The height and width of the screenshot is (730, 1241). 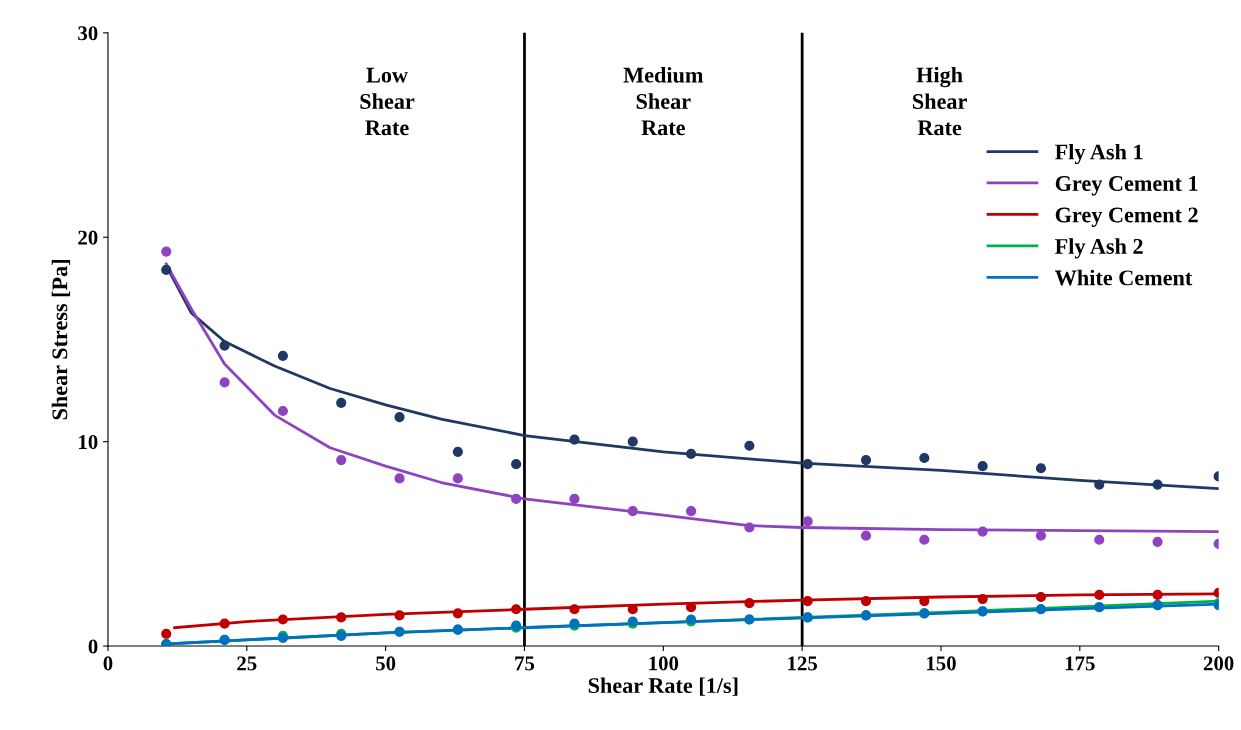 What do you see at coordinates (1080, 663) in the screenshot?
I see `x-tick-label: 175` at bounding box center [1080, 663].